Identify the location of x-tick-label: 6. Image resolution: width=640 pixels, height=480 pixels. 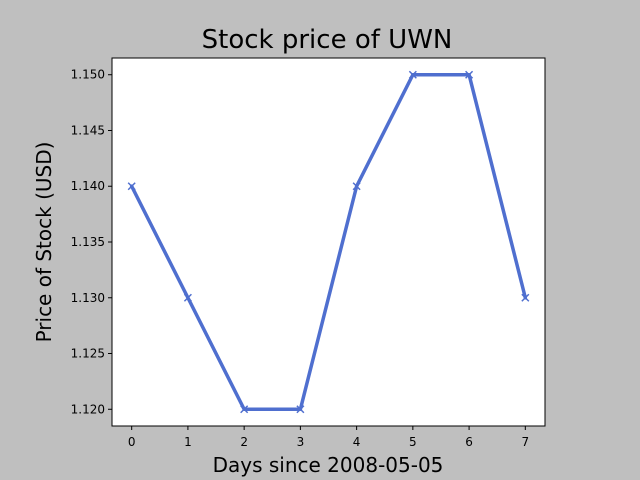
(469, 442).